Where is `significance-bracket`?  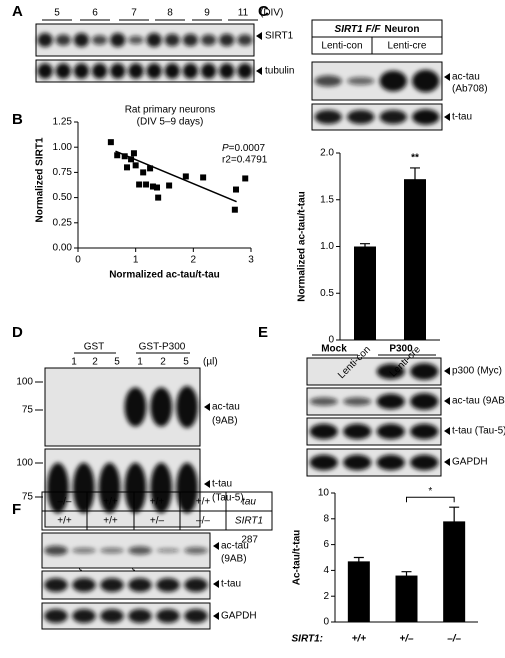
significance-bracket is located at coordinates (430, 499).